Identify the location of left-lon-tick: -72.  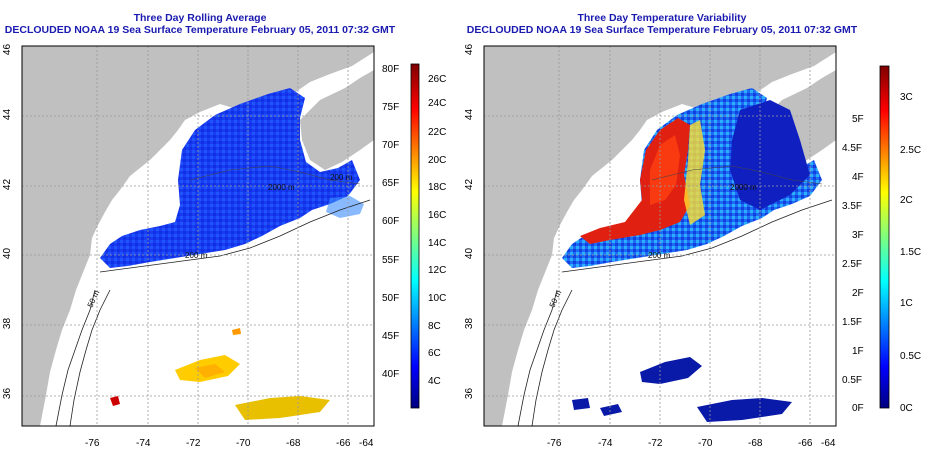
(193, 443).